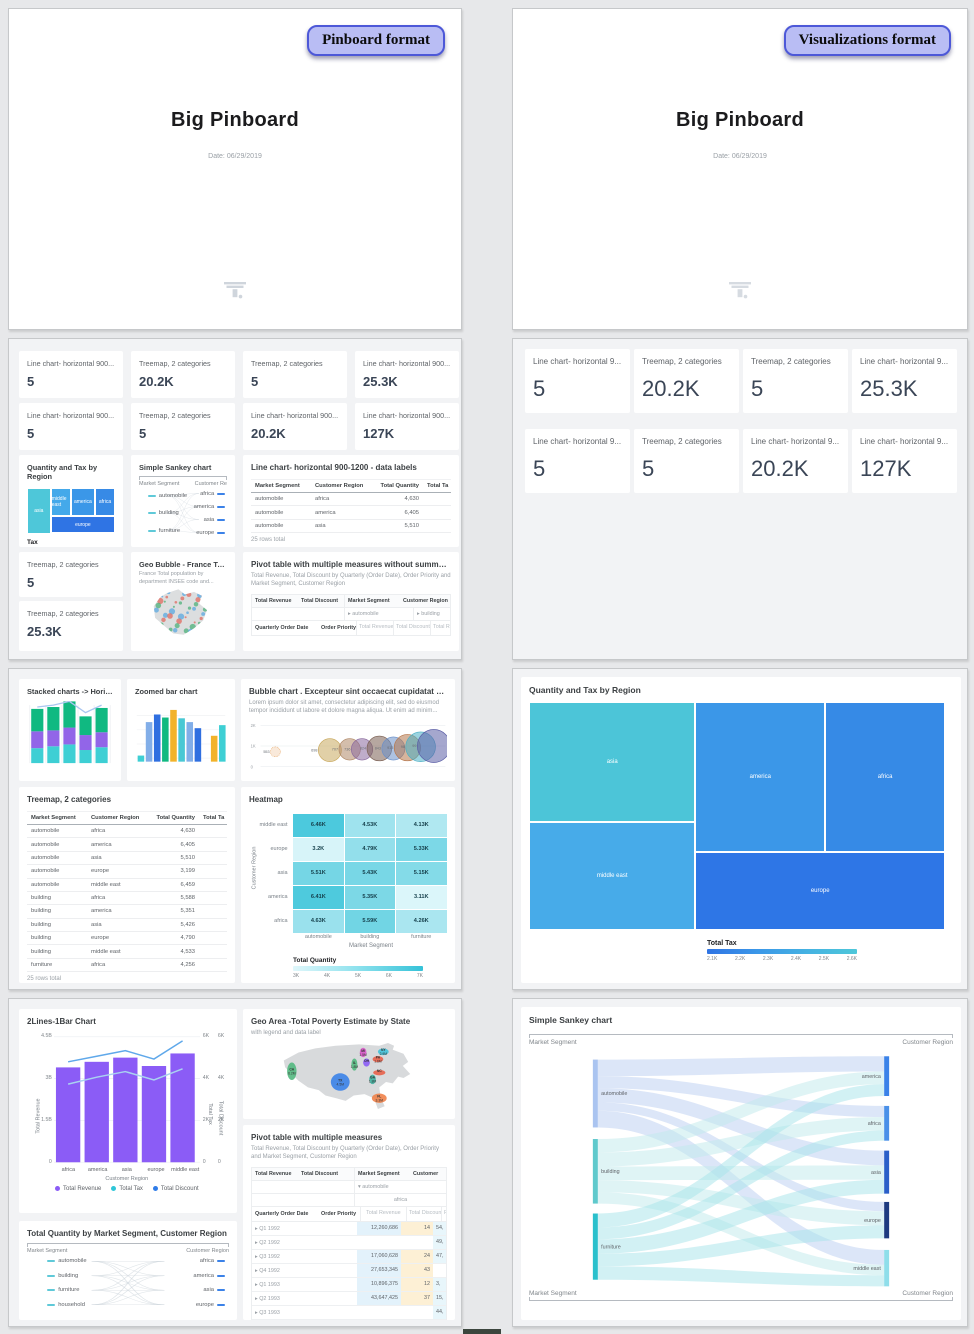 Image resolution: width=974 pixels, height=1334 pixels. I want to click on table-cell: building, so click(41, 898).